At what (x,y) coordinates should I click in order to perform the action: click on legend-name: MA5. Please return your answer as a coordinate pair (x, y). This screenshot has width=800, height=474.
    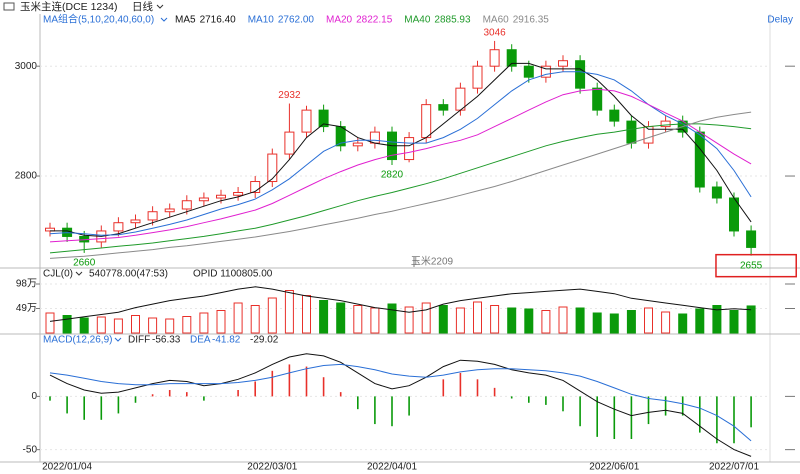
    Looking at the image, I should click on (185, 20).